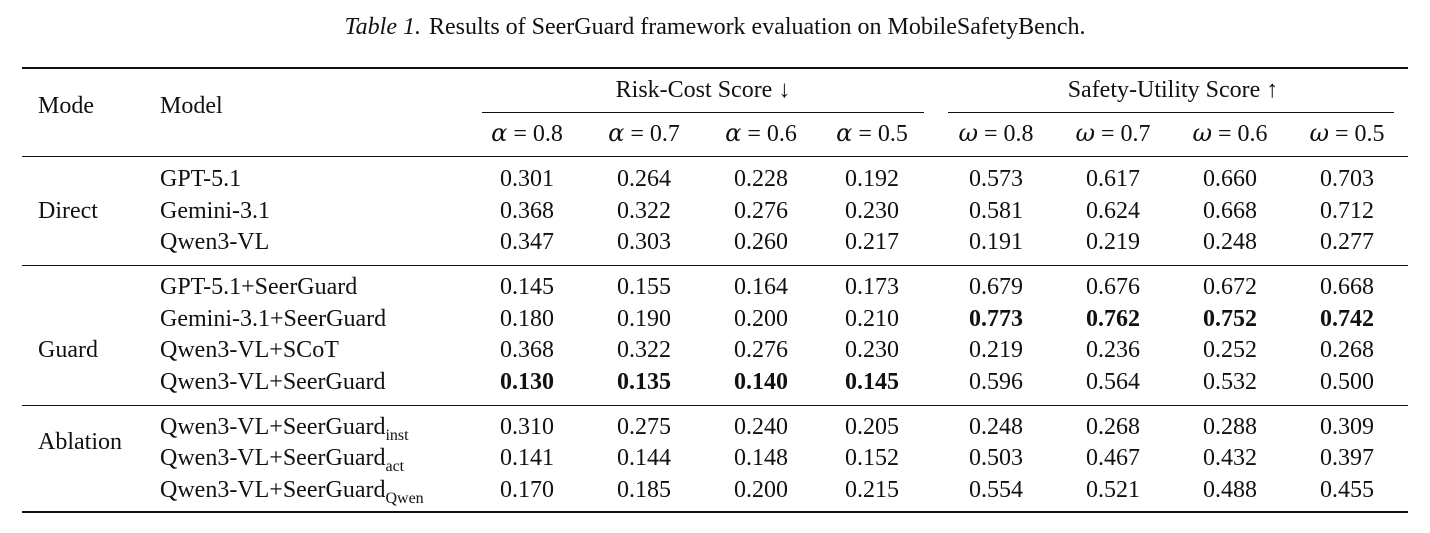  I want to click on table-cell: 0.190, so click(644, 319).